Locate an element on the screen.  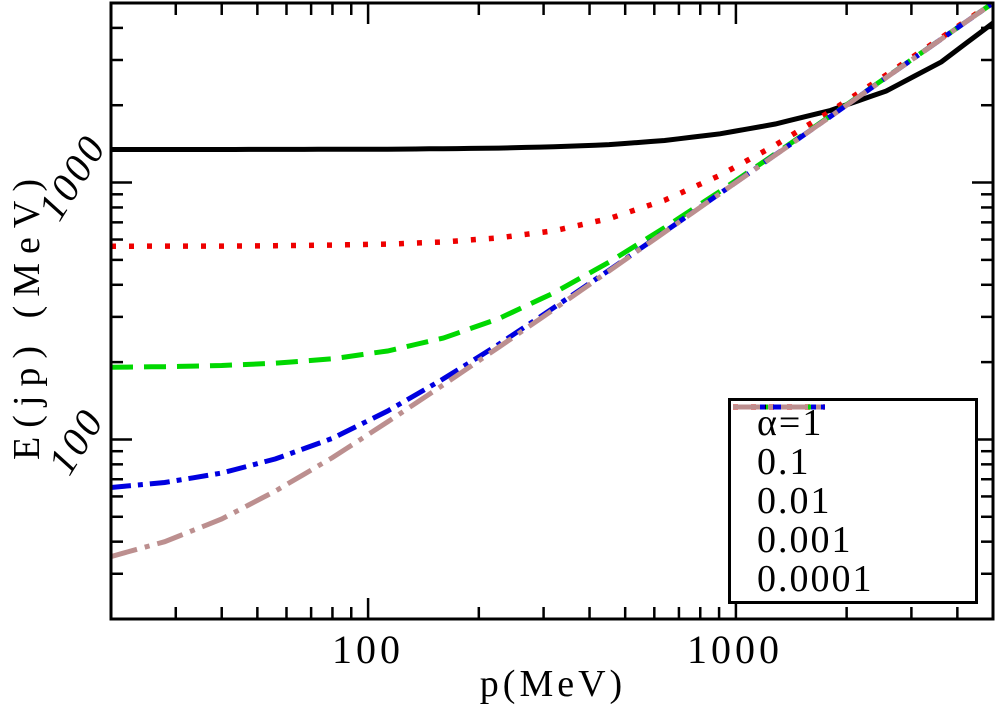
legend: α=1 0.1 0.01 0.001 0.0001 is located at coordinates (853, 501).